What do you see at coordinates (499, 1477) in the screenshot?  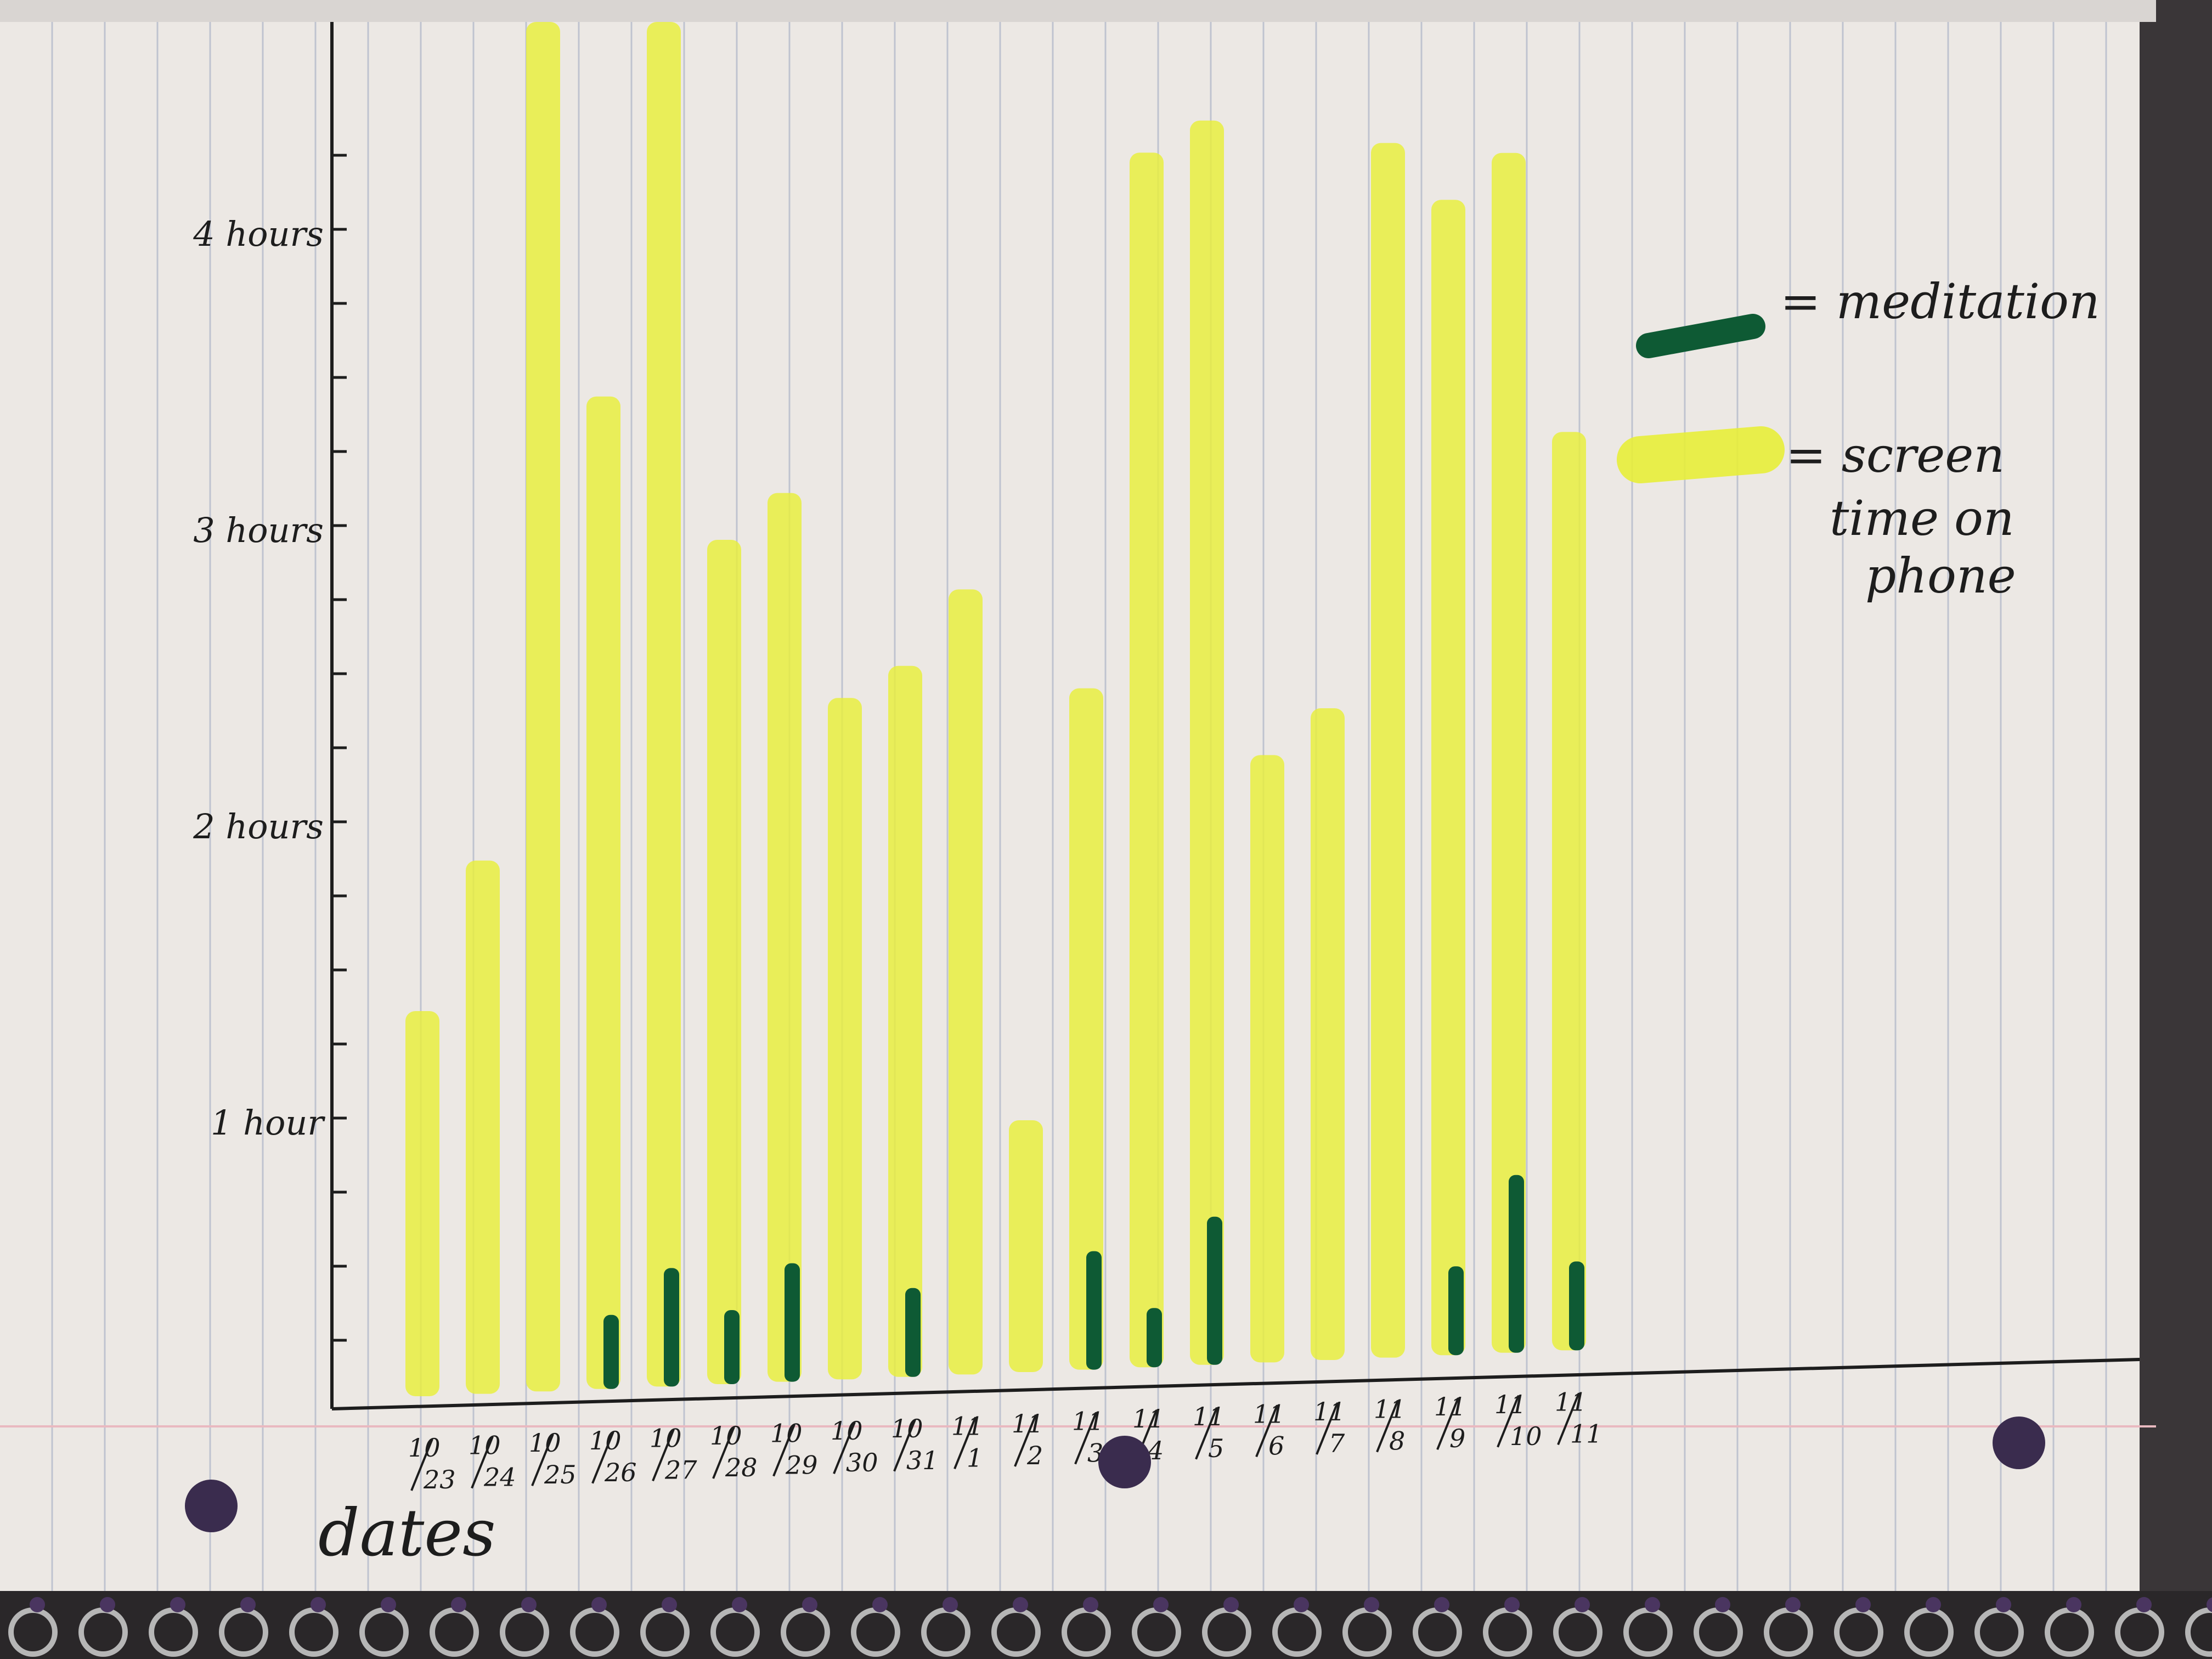 I see `x-tick-label-day: 24` at bounding box center [499, 1477].